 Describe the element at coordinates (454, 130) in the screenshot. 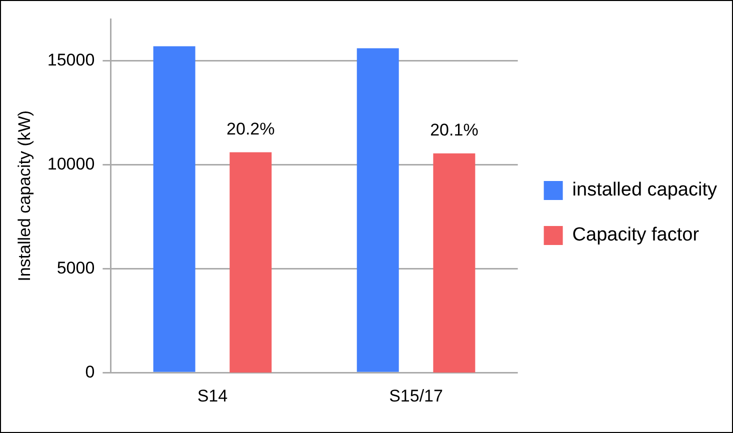

I see `data-label: 20.1%` at that location.